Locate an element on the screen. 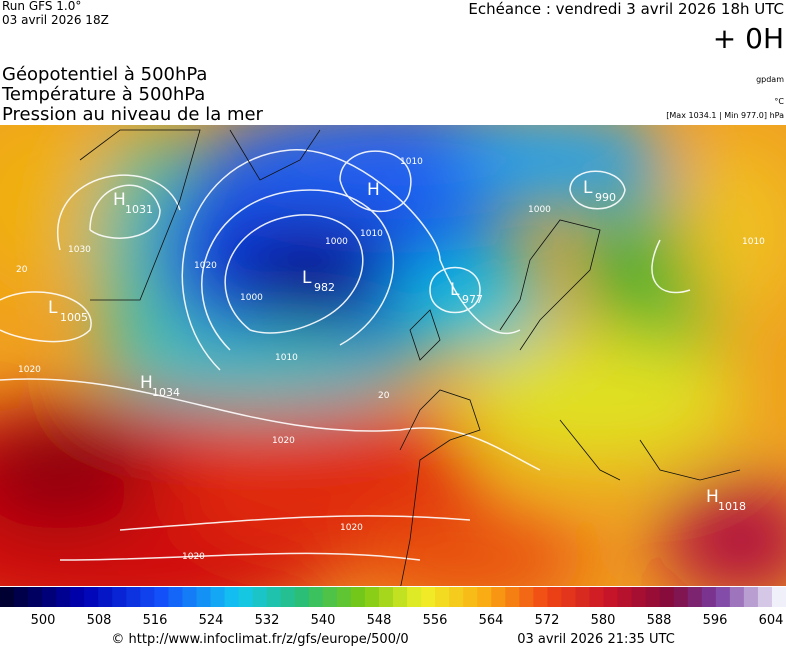 The height and width of the screenshot is (648, 786). center-value: 1018 is located at coordinates (732, 506).